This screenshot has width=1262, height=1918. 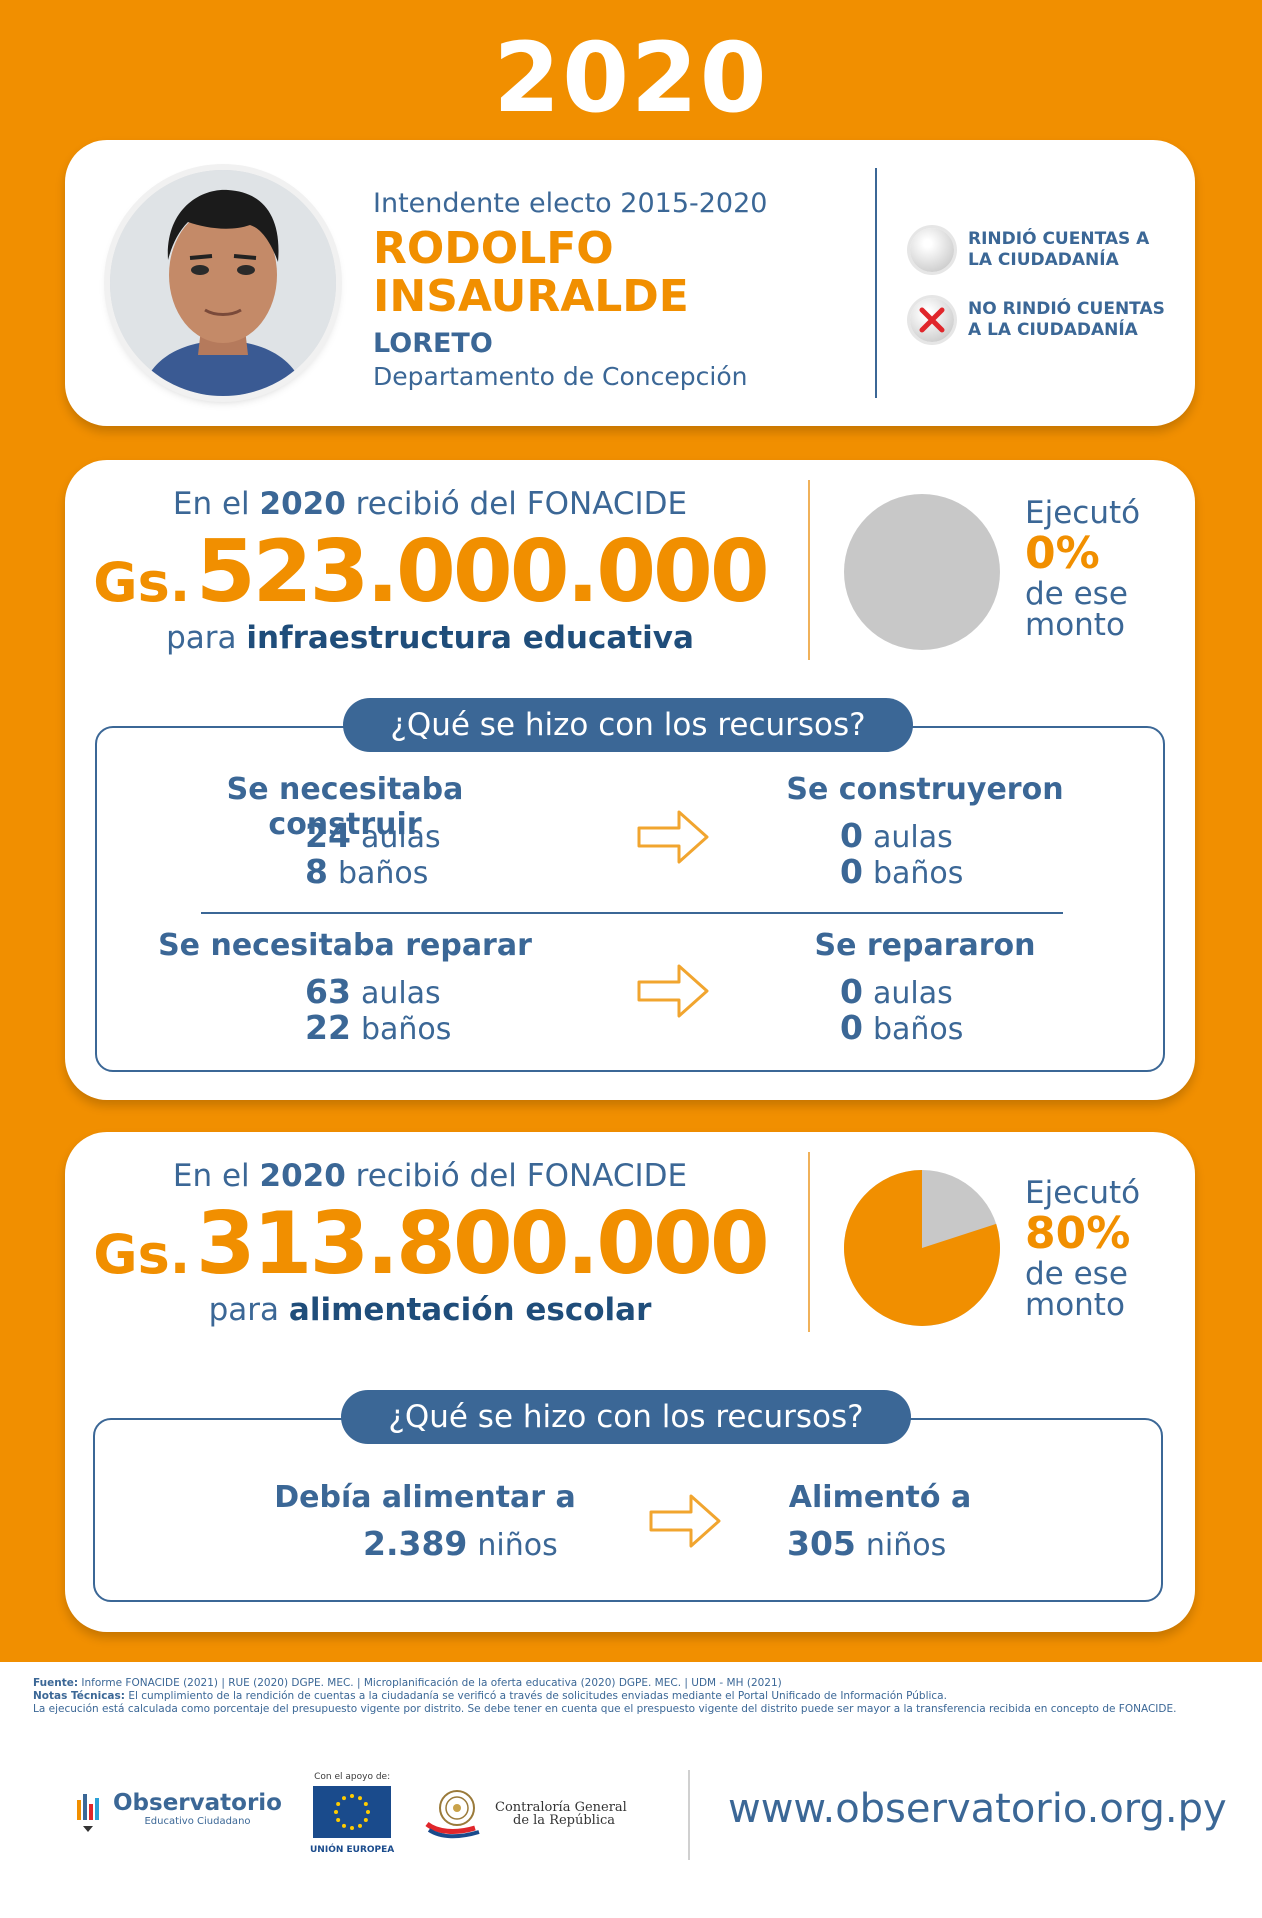 What do you see at coordinates (425, 1497) in the screenshot?
I see `should-feed-label: Debía alimentar a` at bounding box center [425, 1497].